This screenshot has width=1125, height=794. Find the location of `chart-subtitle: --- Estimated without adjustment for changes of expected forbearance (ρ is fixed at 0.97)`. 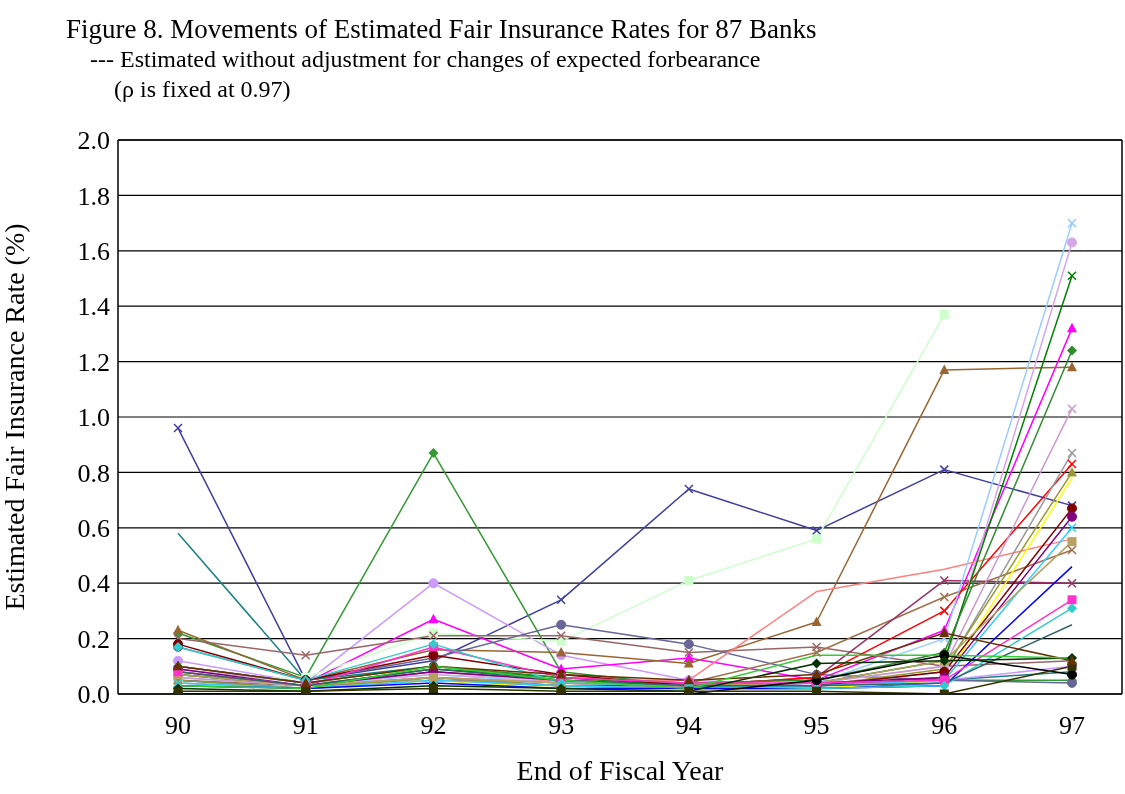

chart-subtitle: --- Estimated without adjustment for changes of expected forbearance (ρ is fixed at 0.97) is located at coordinates (425, 74).